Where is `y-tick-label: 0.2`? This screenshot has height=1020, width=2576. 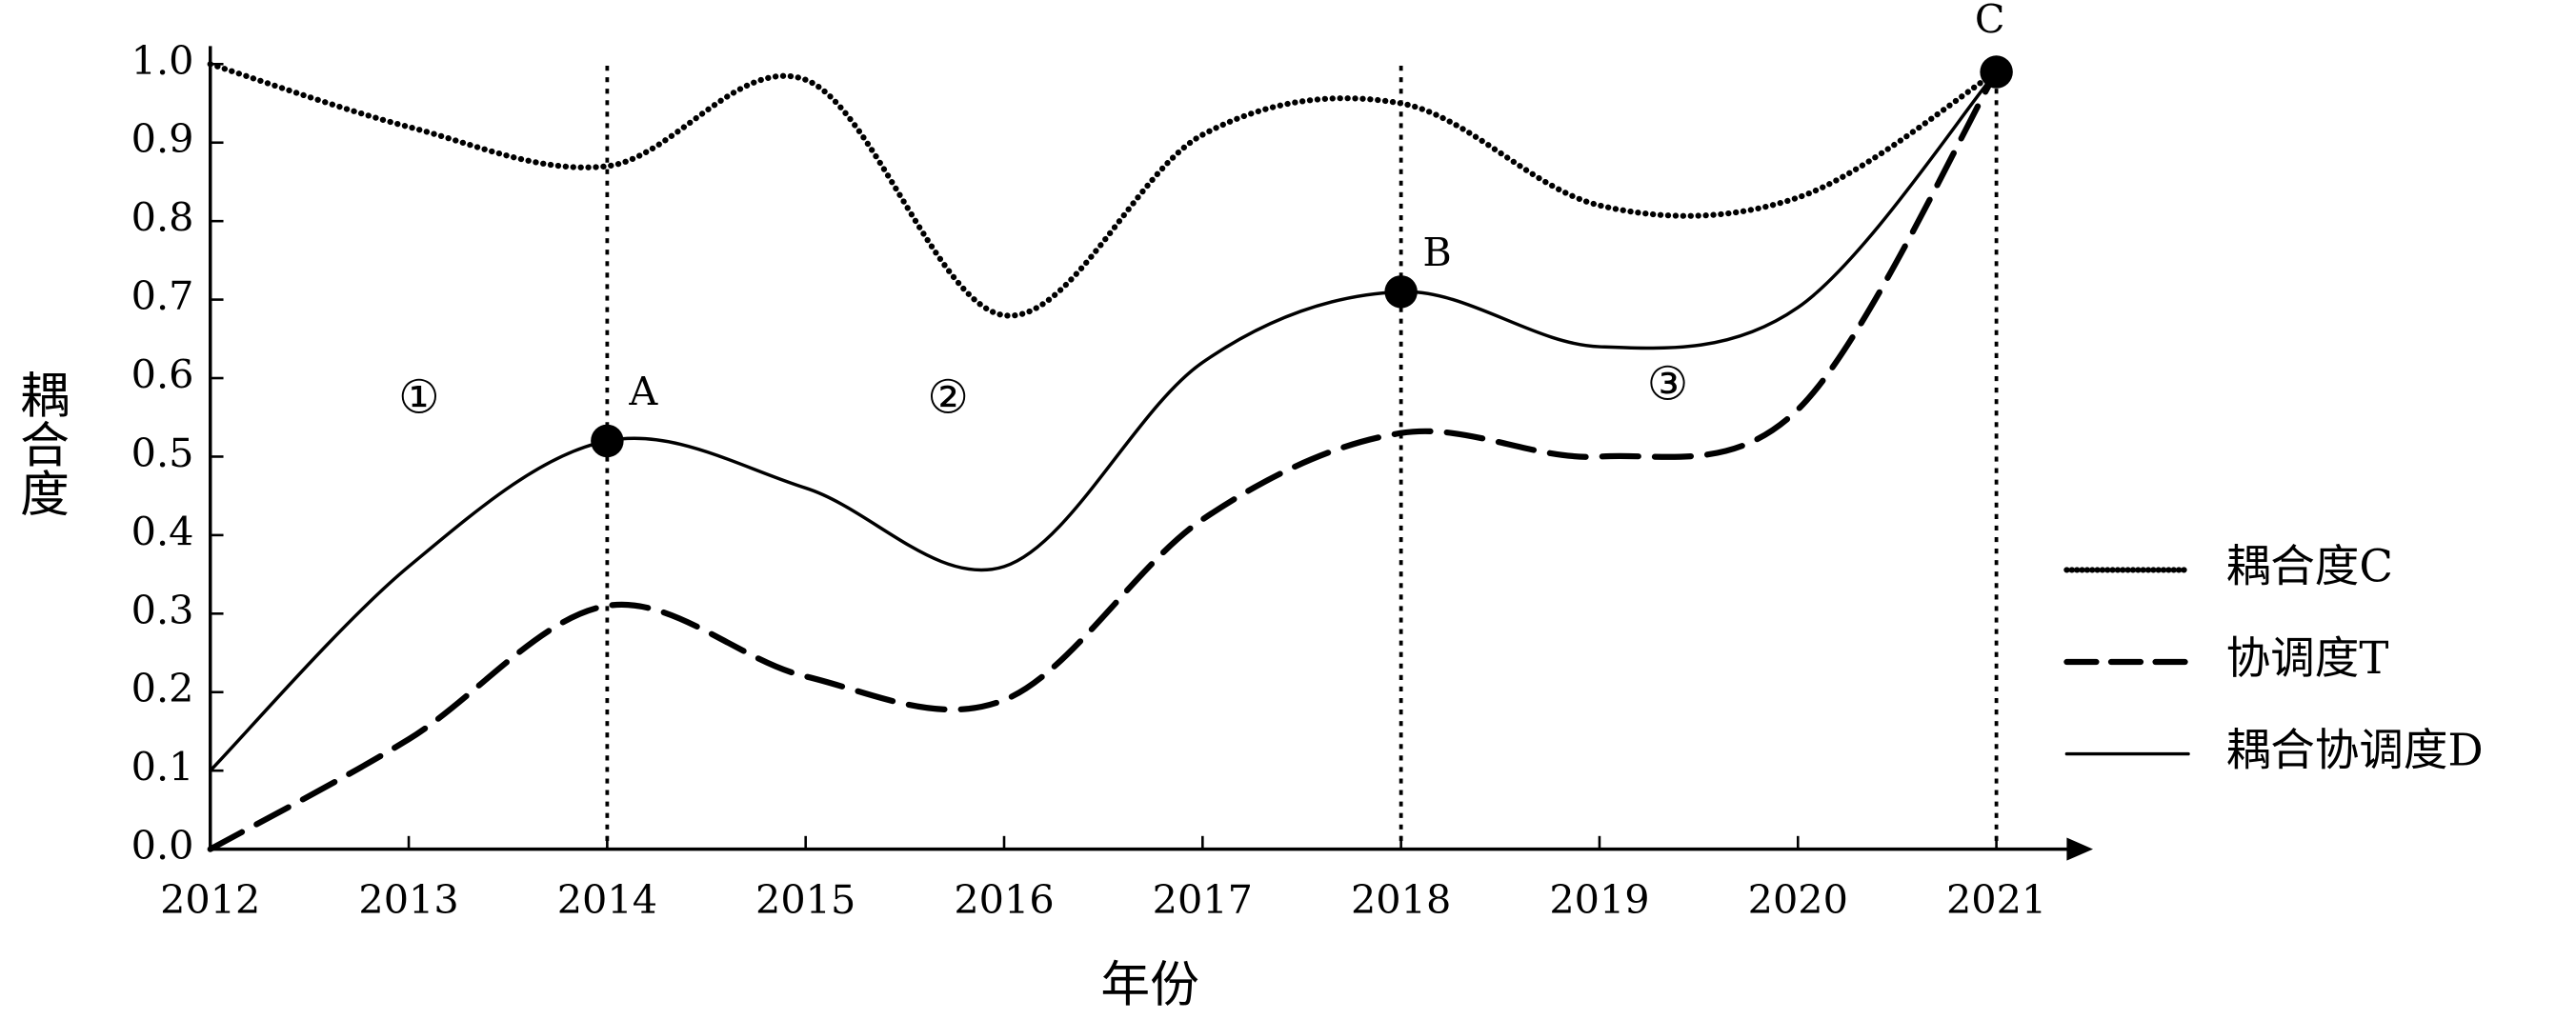
y-tick-label: 0.2 is located at coordinates (163, 688).